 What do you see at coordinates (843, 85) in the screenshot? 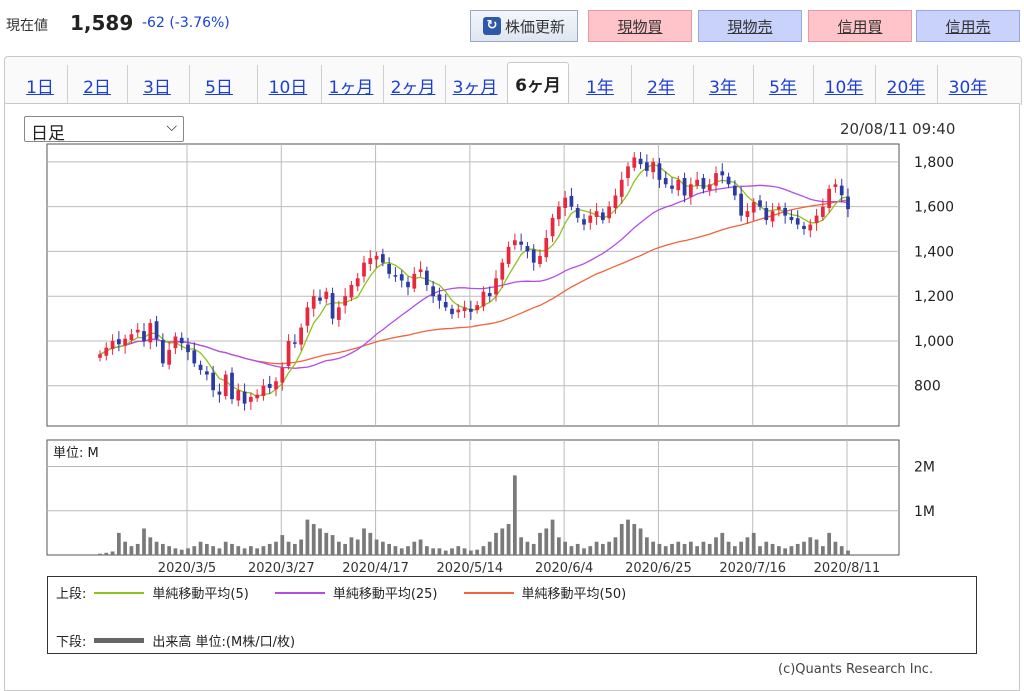
I see `tab-10y: 10年` at bounding box center [843, 85].